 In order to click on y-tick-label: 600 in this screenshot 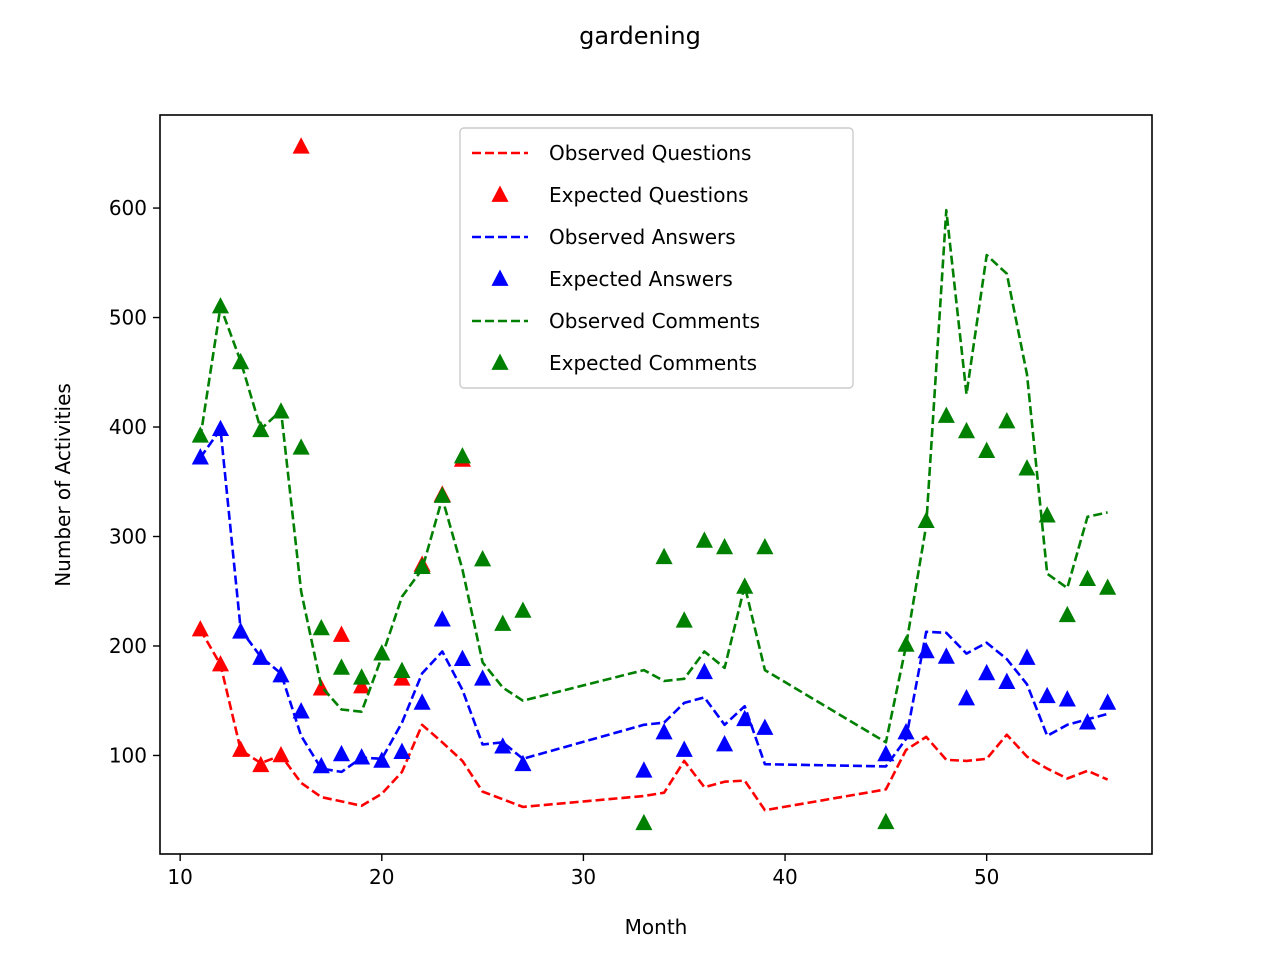, I will do `click(128, 208)`.